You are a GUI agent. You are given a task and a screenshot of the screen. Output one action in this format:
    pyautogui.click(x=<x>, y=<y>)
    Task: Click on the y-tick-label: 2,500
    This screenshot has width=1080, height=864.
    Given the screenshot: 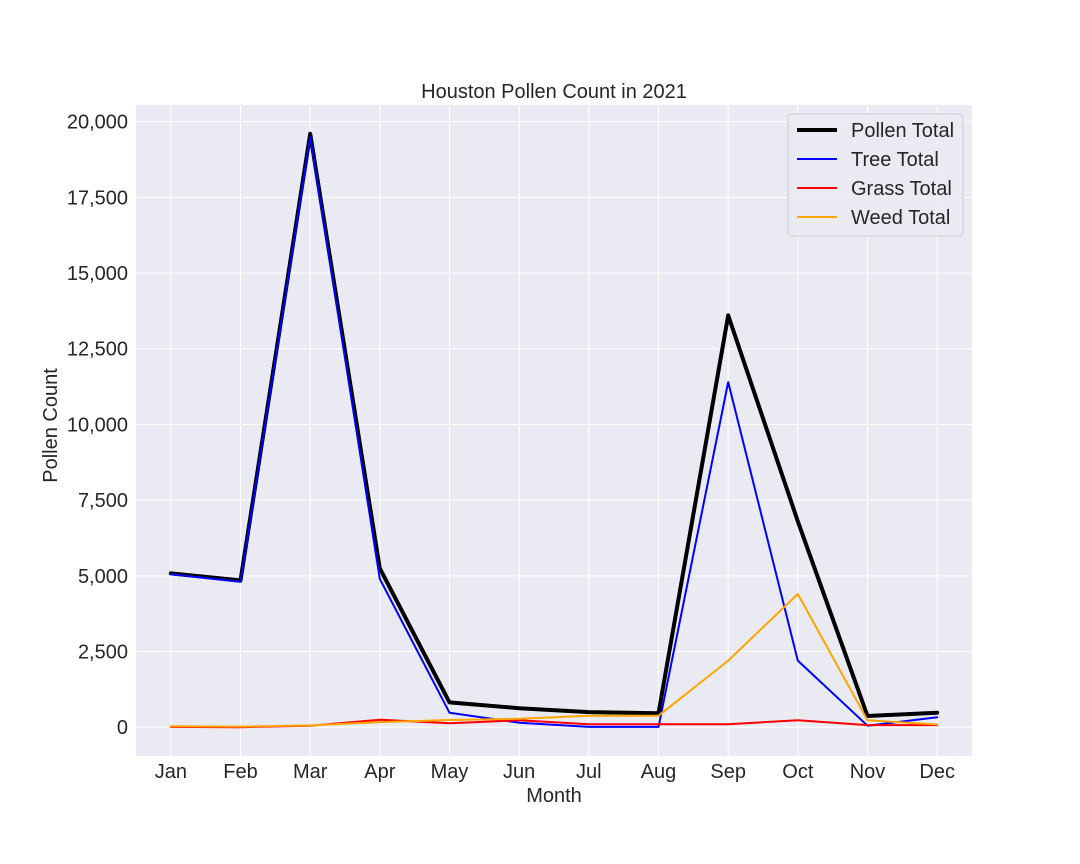 What is the action you would take?
    pyautogui.click(x=103, y=653)
    